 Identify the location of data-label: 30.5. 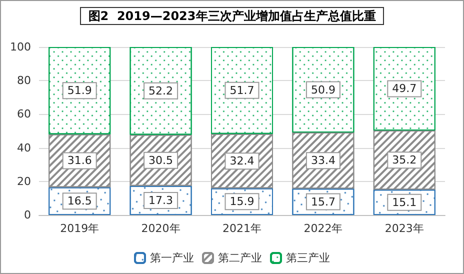
(161, 160).